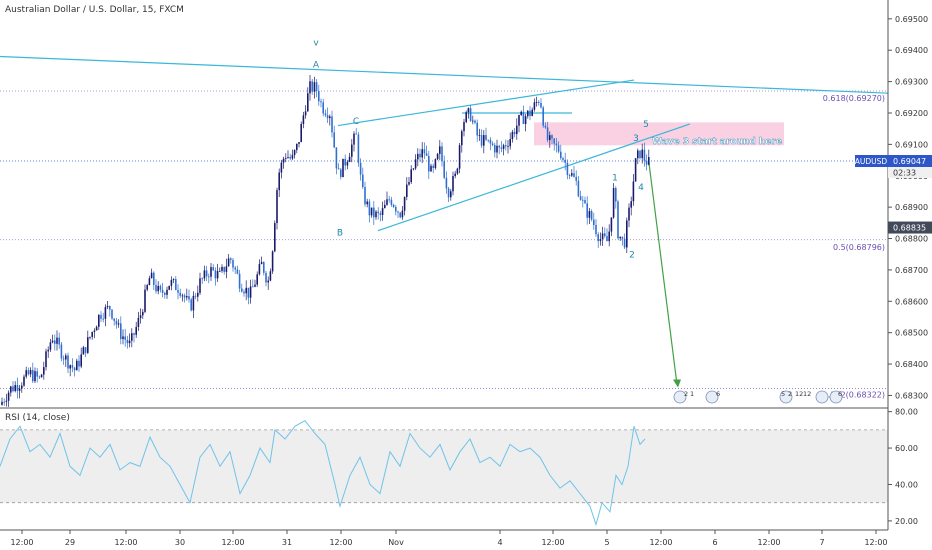  Describe the element at coordinates (911, 301) in the screenshot. I see `price-tick-label: 0.68600` at that location.